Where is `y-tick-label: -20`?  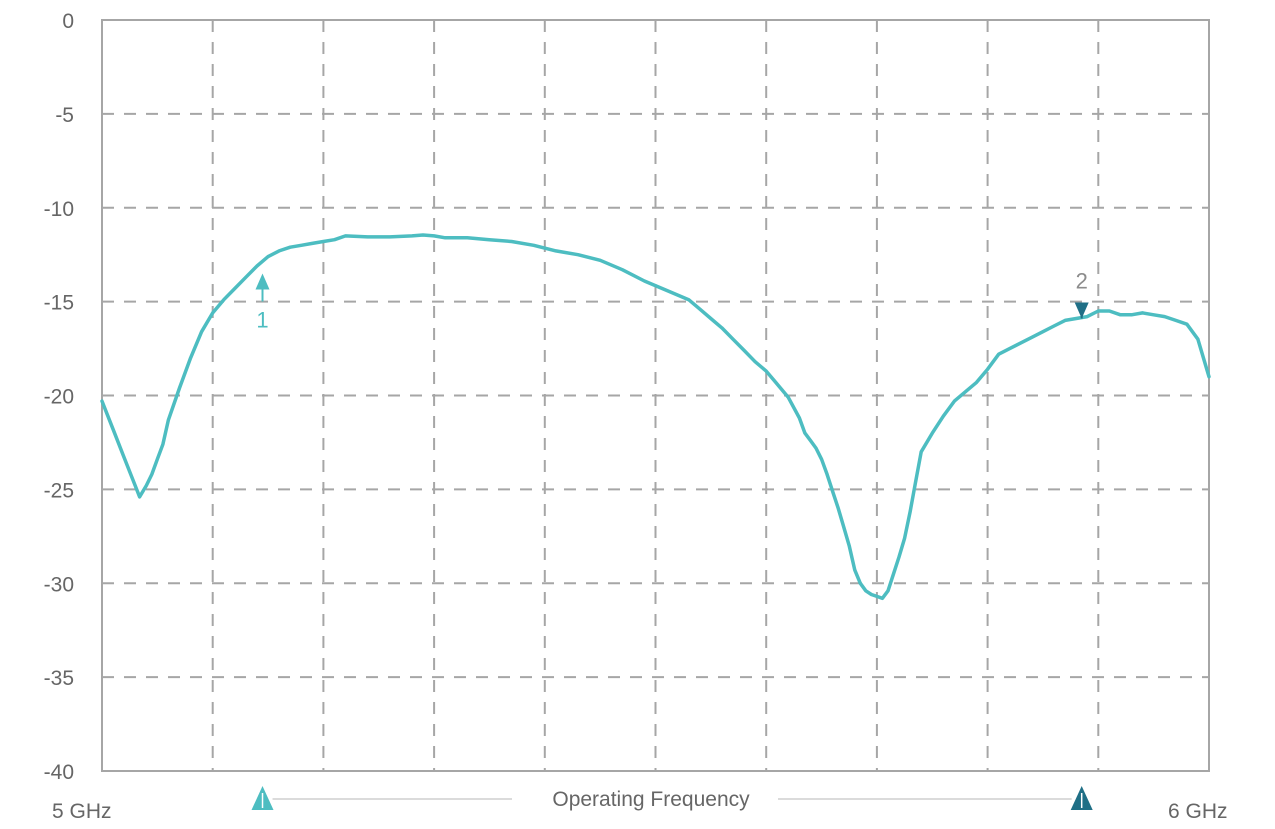
y-tick-label: -20 is located at coordinates (59, 397).